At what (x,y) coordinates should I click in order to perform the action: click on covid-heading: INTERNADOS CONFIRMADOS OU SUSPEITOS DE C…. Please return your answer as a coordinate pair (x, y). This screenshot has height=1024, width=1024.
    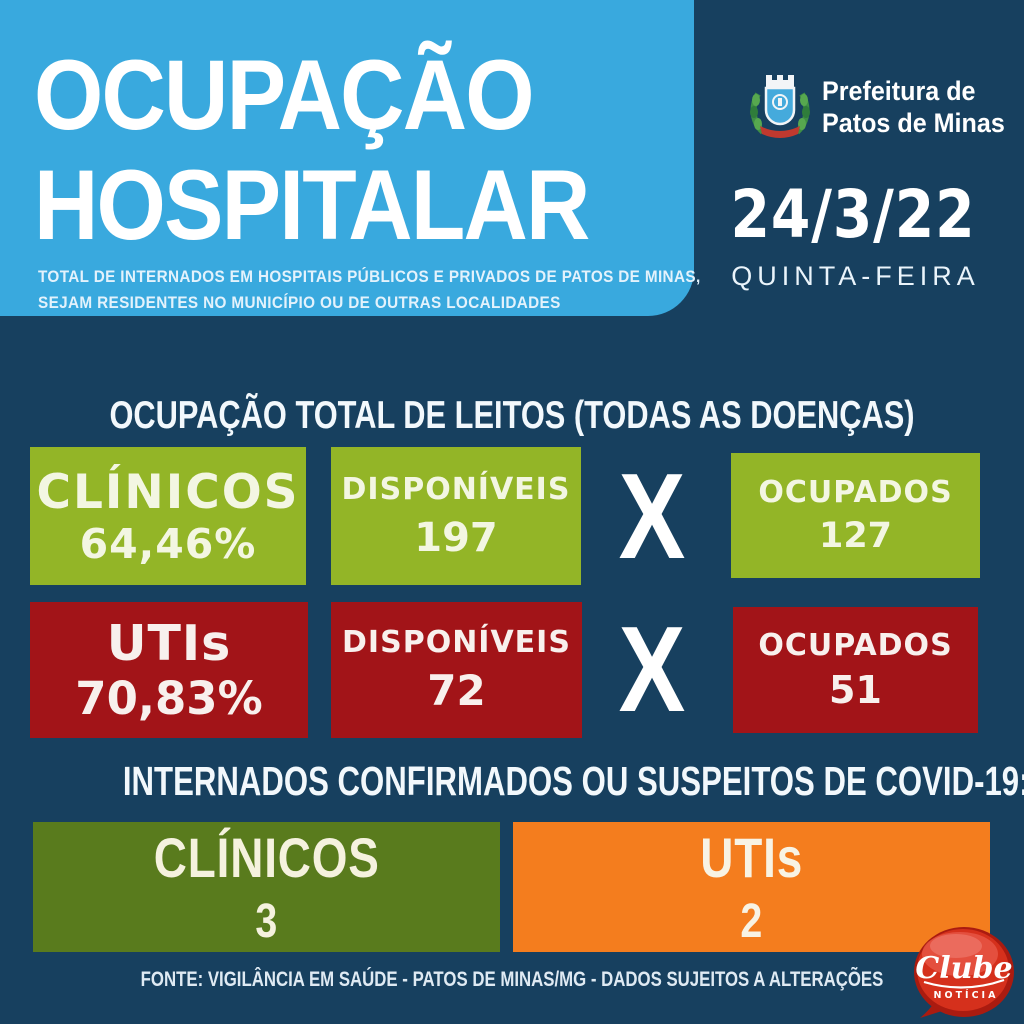
    Looking at the image, I should click on (573, 781).